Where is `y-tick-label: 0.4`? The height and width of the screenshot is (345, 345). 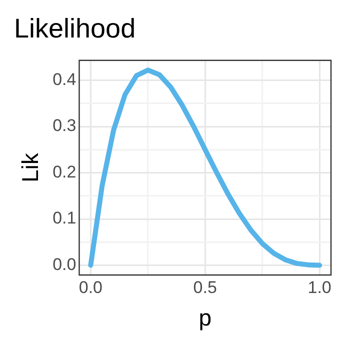
y-tick-label: 0.4 is located at coordinates (64, 79).